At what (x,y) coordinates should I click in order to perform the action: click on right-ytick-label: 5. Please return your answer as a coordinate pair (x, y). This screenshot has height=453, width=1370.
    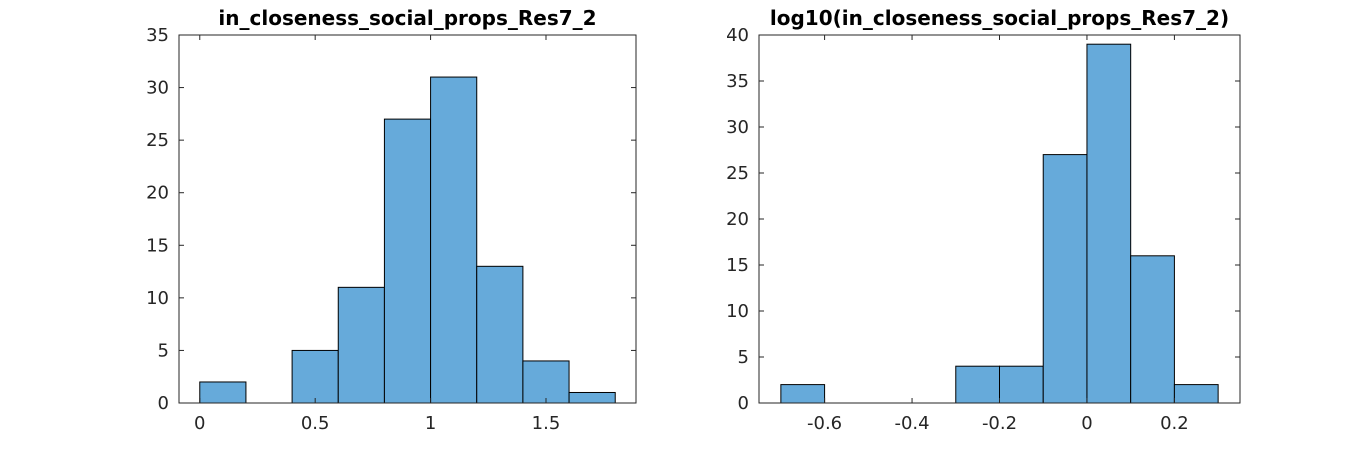
    Looking at the image, I should click on (743, 357).